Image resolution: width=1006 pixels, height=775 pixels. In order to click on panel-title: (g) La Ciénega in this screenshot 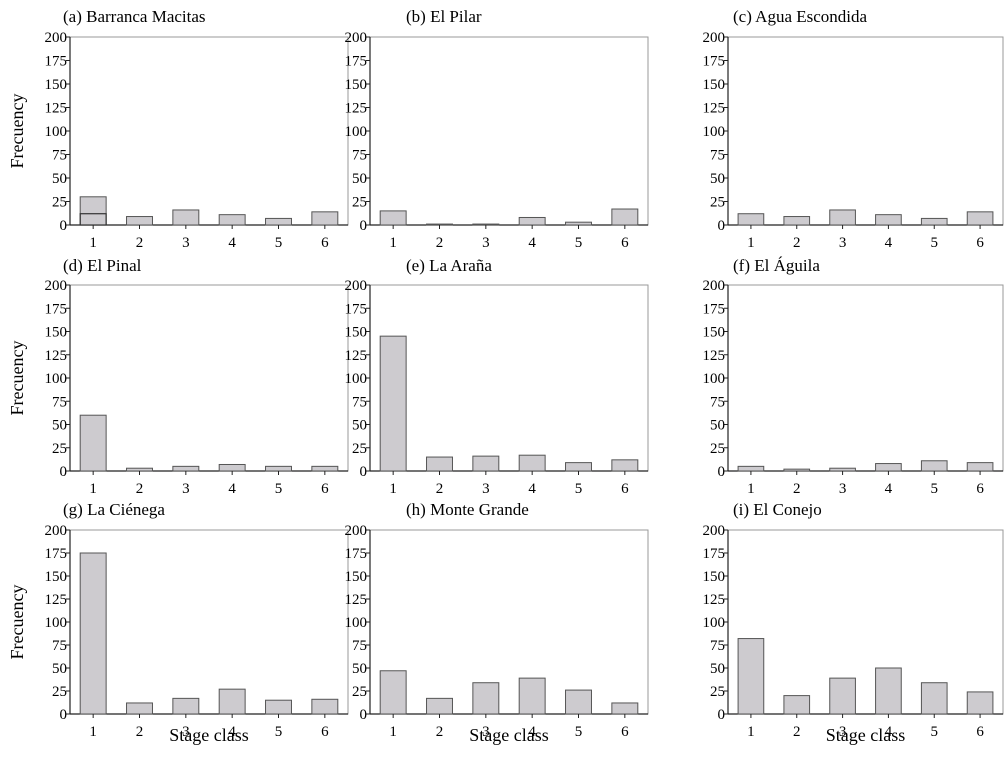, I will do `click(114, 509)`.